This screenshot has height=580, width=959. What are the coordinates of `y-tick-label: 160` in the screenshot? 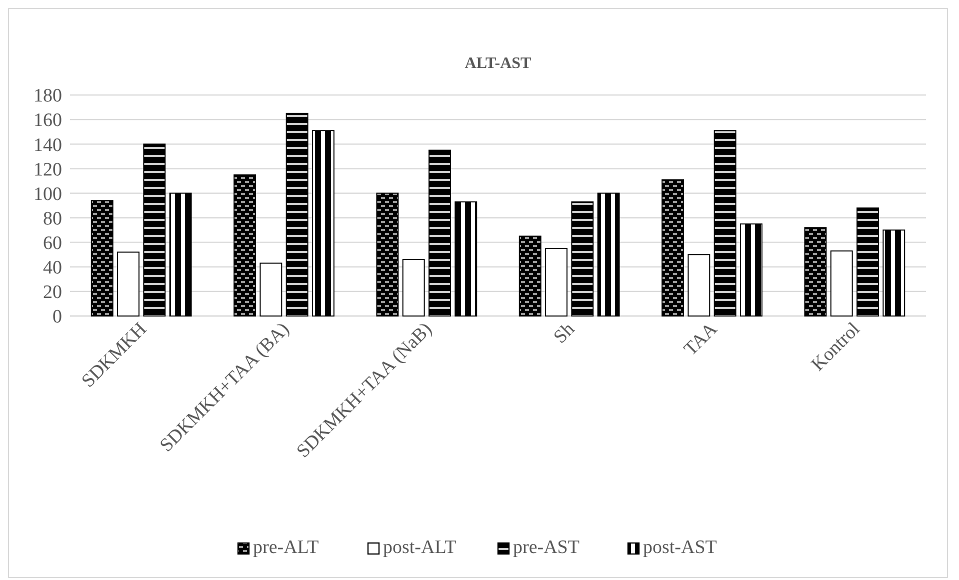 It's located at (48, 121).